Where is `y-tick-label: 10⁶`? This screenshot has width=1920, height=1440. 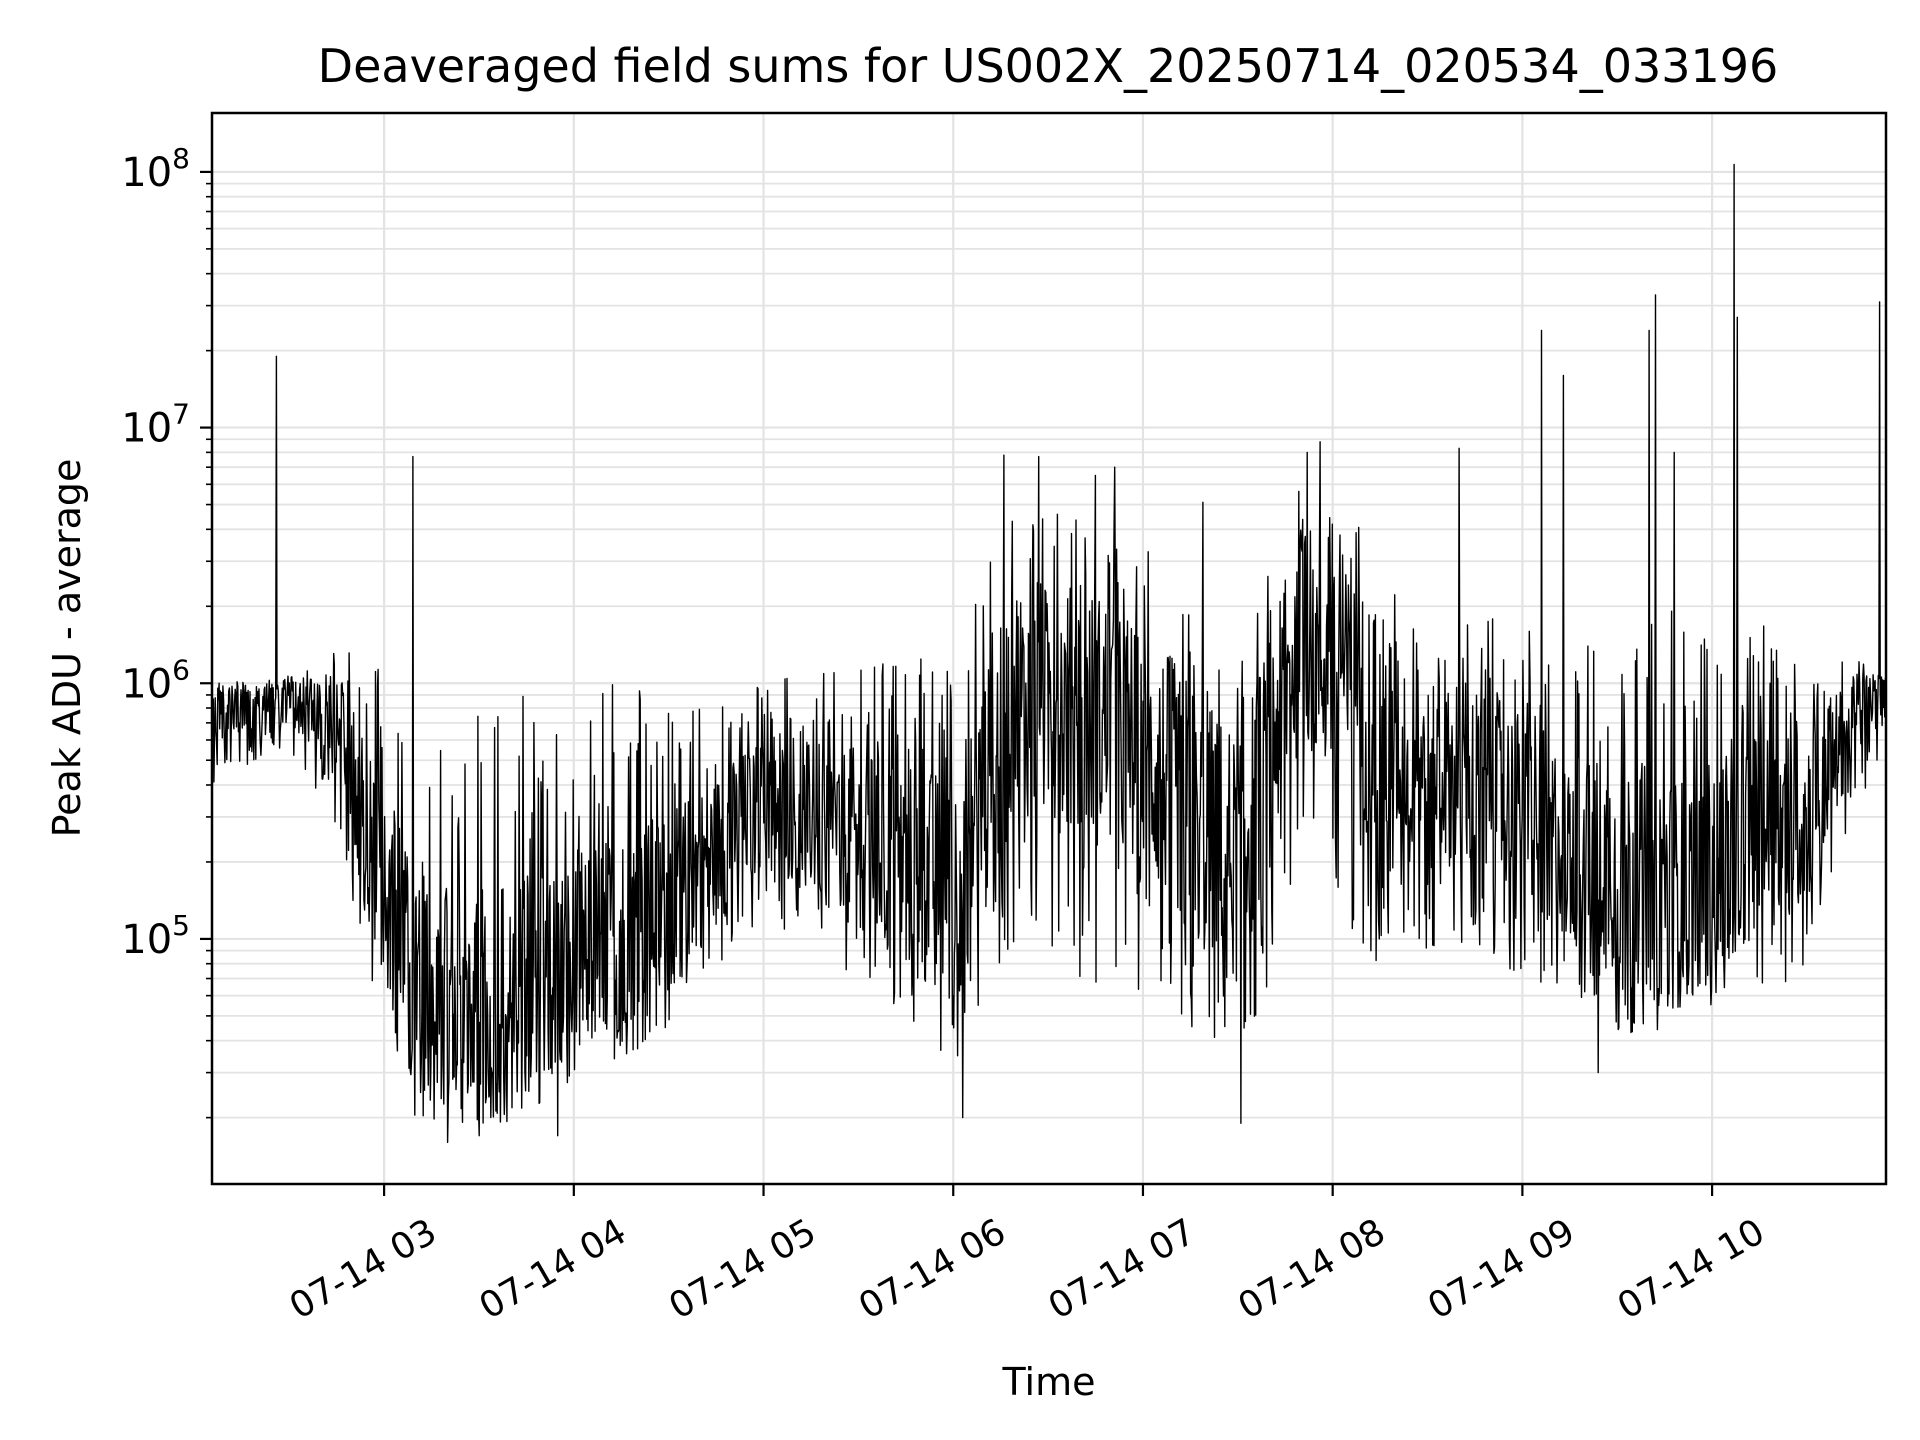 y-tick-label: 10⁶ is located at coordinates (155, 680).